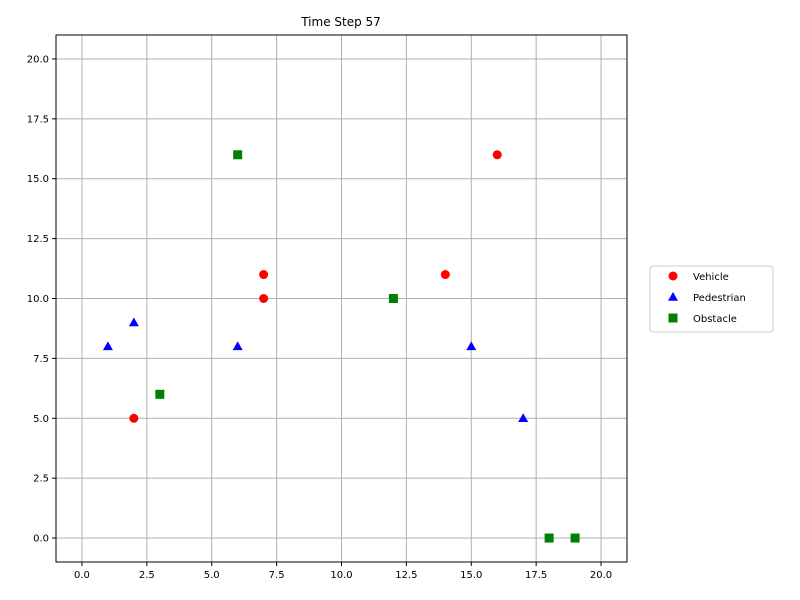 The height and width of the screenshot is (600, 800). I want to click on x-tick-label: 2.5, so click(147, 575).